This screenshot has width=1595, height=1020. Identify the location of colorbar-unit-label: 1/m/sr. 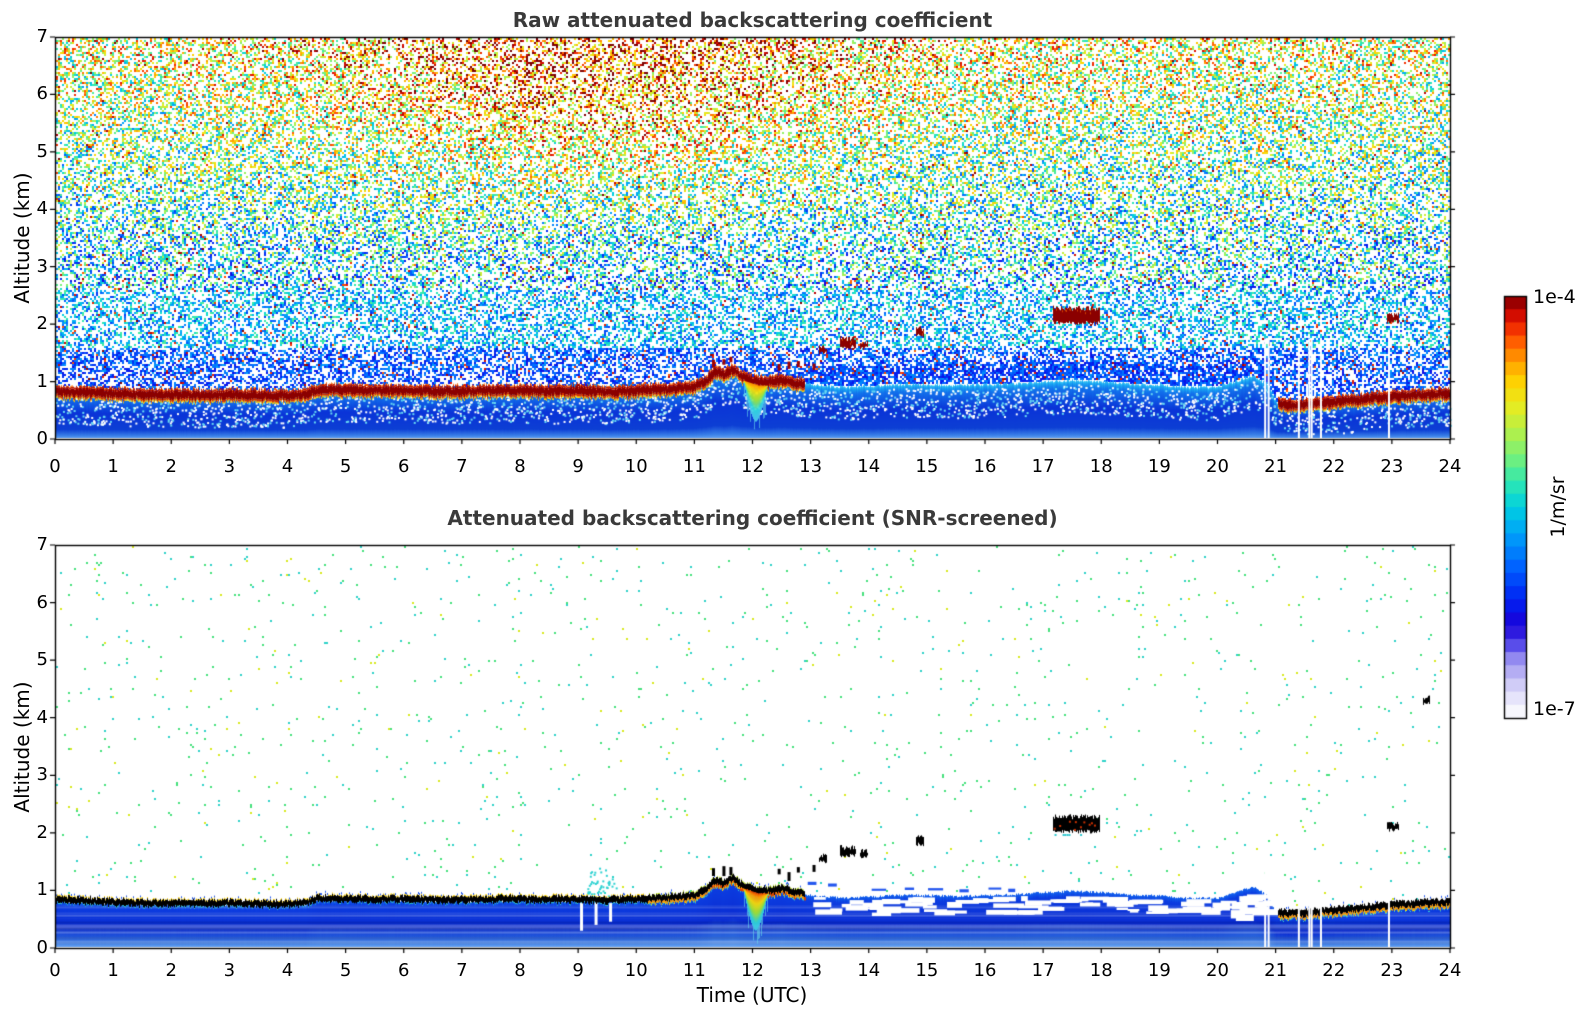
(1558, 507).